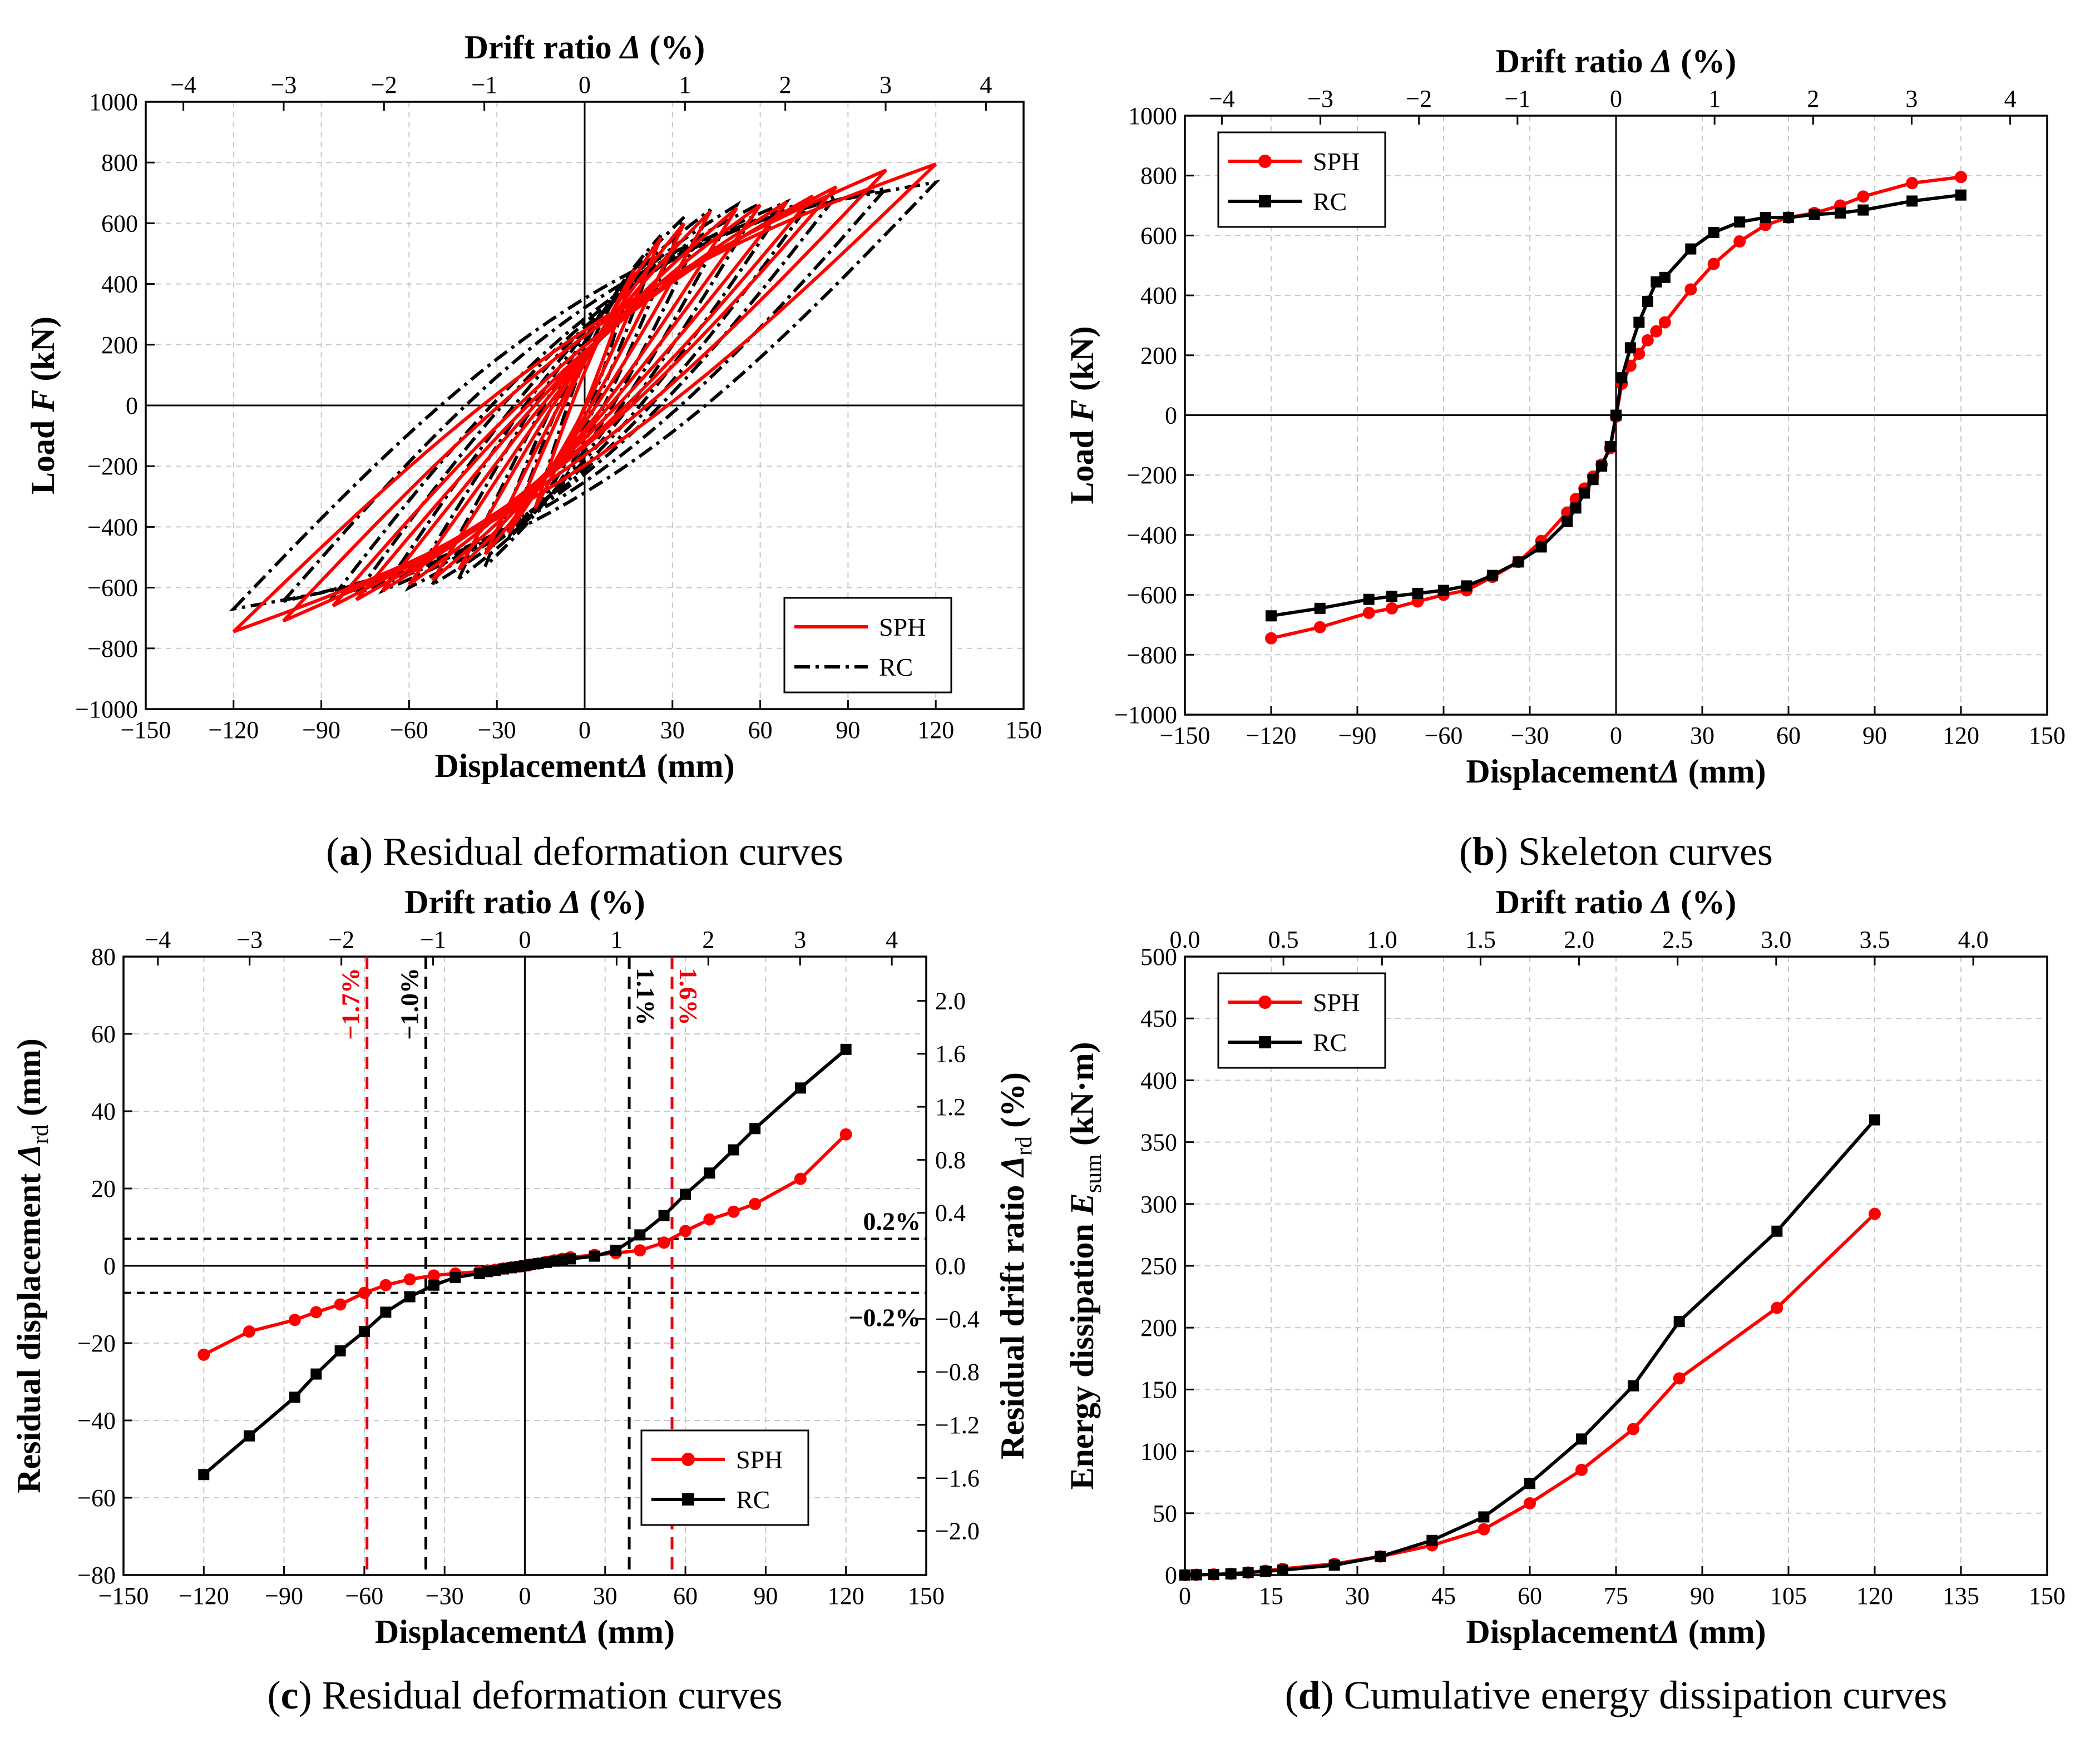 The image size is (2100, 1738). I want to click on ref-line-label: 0.2%, so click(892, 1221).